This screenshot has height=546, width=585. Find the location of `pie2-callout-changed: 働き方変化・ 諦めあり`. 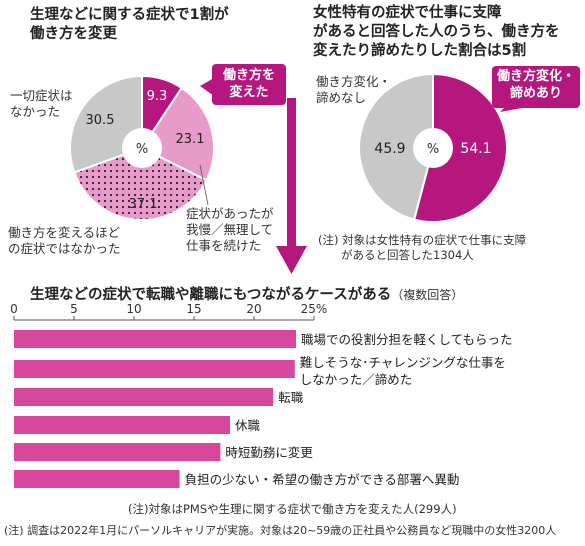

pie2-callout-changed: 働き方変化・ 諦めあり is located at coordinates (536, 87).